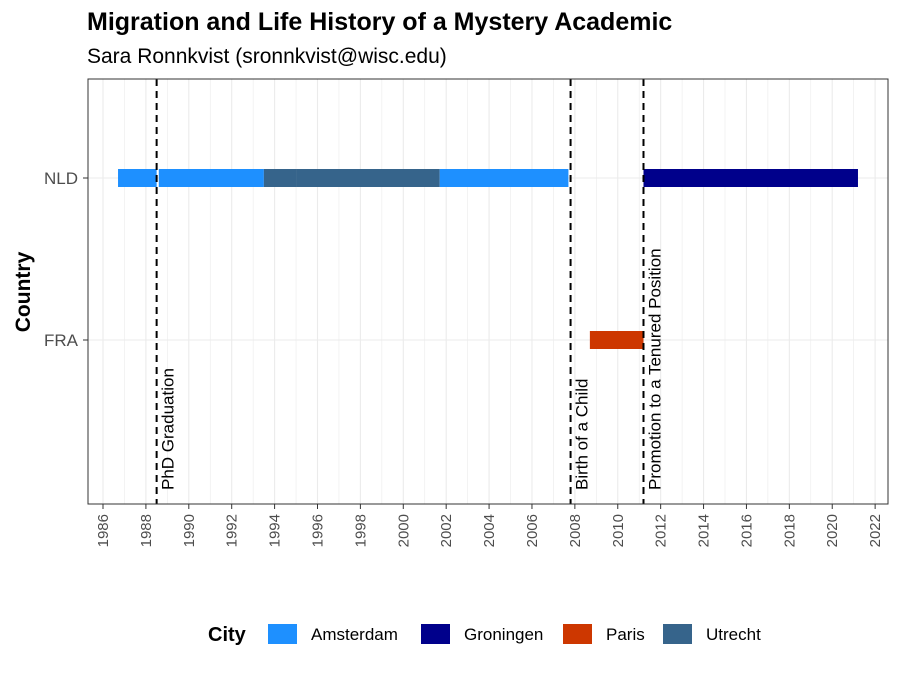 This screenshot has height=675, width=900. Describe the element at coordinates (532, 530) in the screenshot. I see `x-tick-label: 2006` at that location.